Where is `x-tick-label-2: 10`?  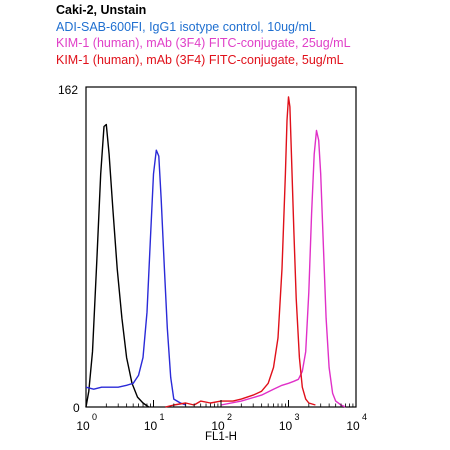
x-tick-label-2: 10 is located at coordinates (218, 426).